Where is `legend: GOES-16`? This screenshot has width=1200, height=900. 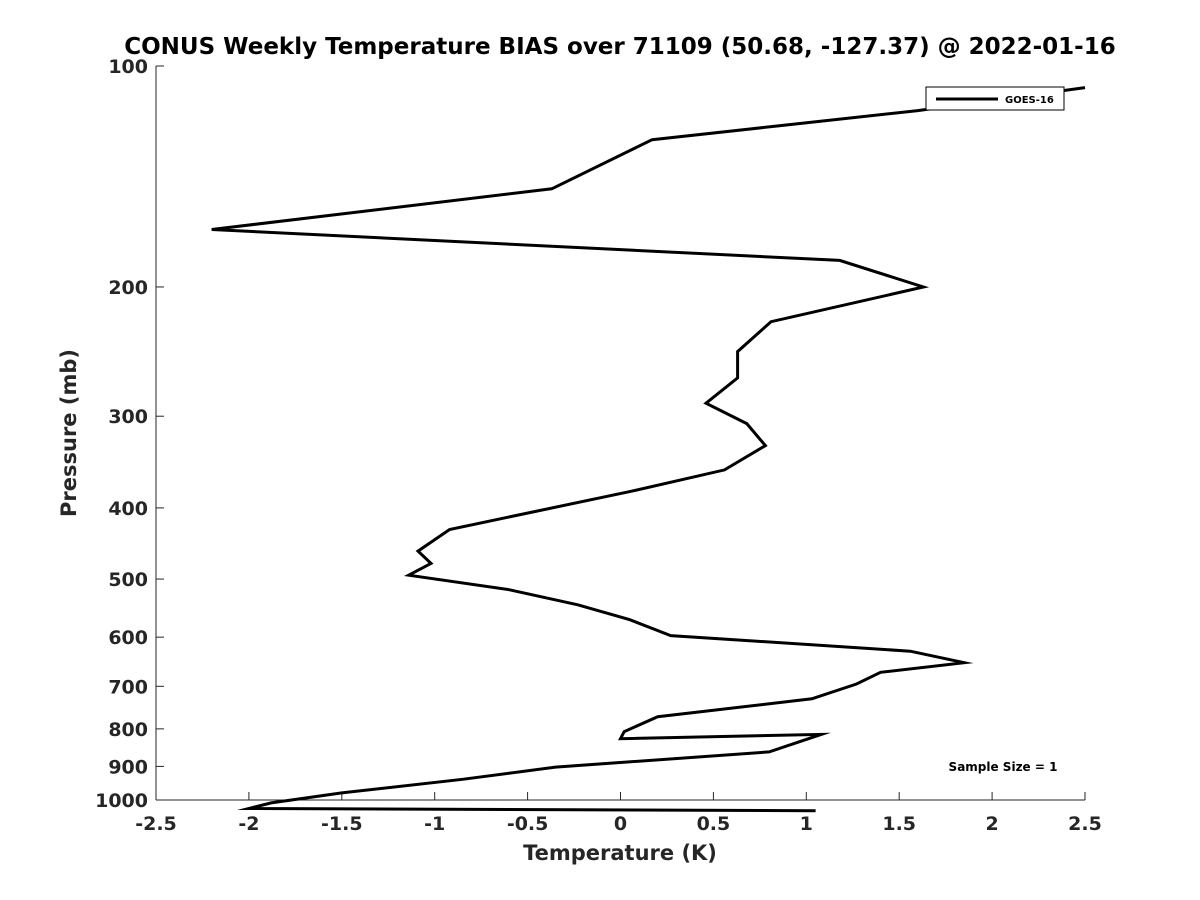 legend: GOES-16 is located at coordinates (995, 98).